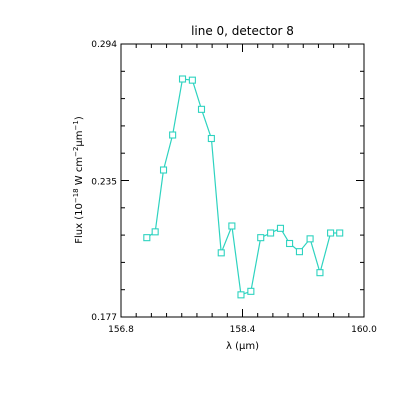  Describe the element at coordinates (104, 45) in the screenshot. I see `y-tick-label: 0.294` at that location.